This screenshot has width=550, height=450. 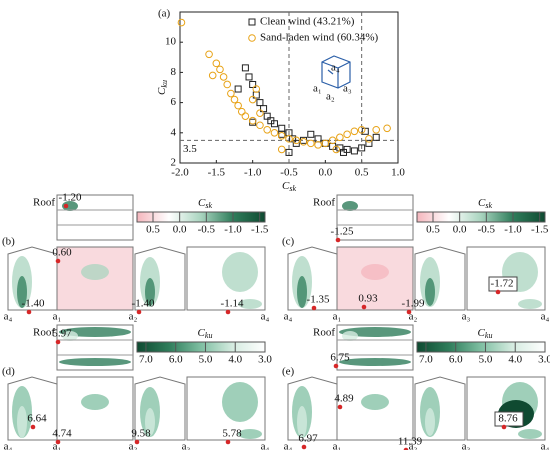 What do you see at coordinates (481, 347) in the screenshot?
I see `colorbar` at bounding box center [481, 347].